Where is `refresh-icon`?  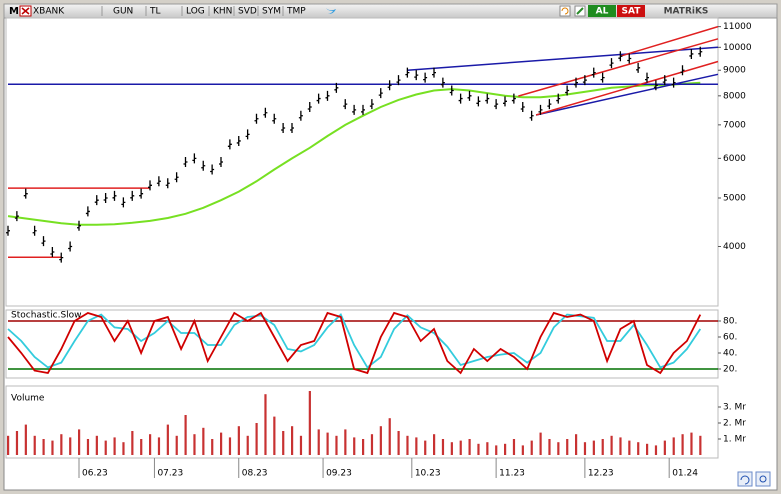 refresh-icon is located at coordinates (565, 11).